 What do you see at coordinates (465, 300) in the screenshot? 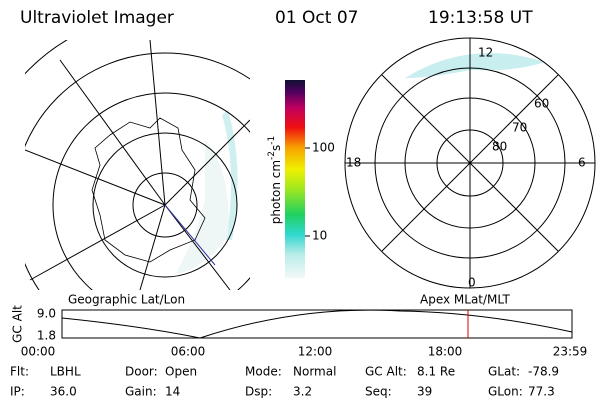
I see `orbit-title: Apex MLat/MLT` at bounding box center [465, 300].